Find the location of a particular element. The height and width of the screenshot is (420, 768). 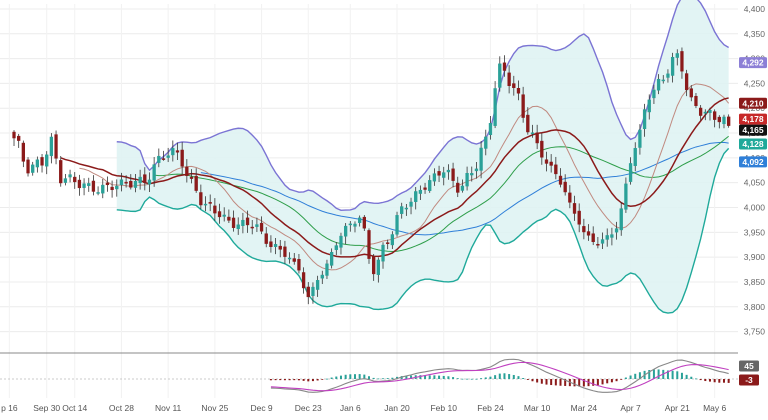

indicator-badge-bg is located at coordinates (749, 366).